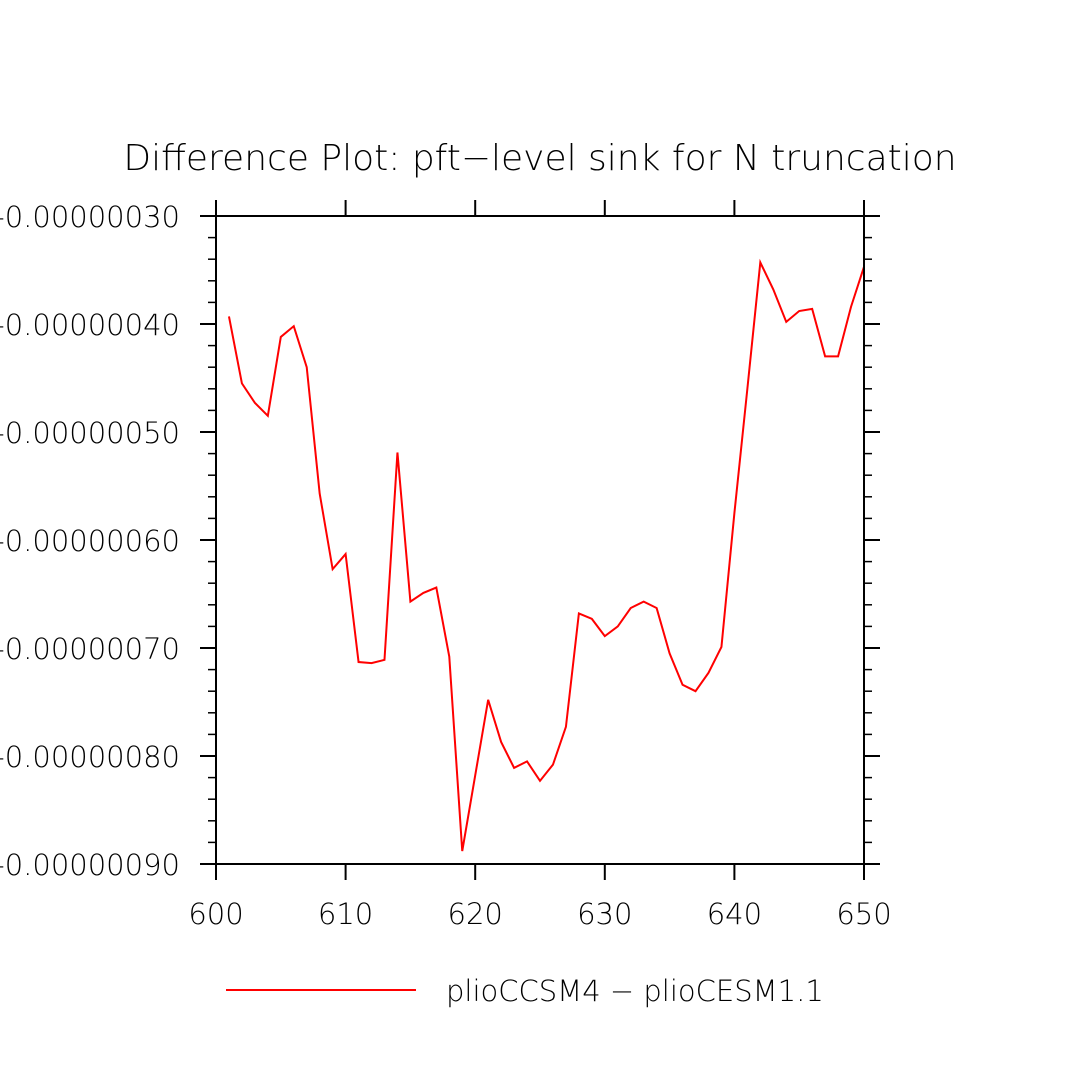  Describe the element at coordinates (90, 541) in the screenshot. I see `y-tick-label: -0.00000060` at that location.